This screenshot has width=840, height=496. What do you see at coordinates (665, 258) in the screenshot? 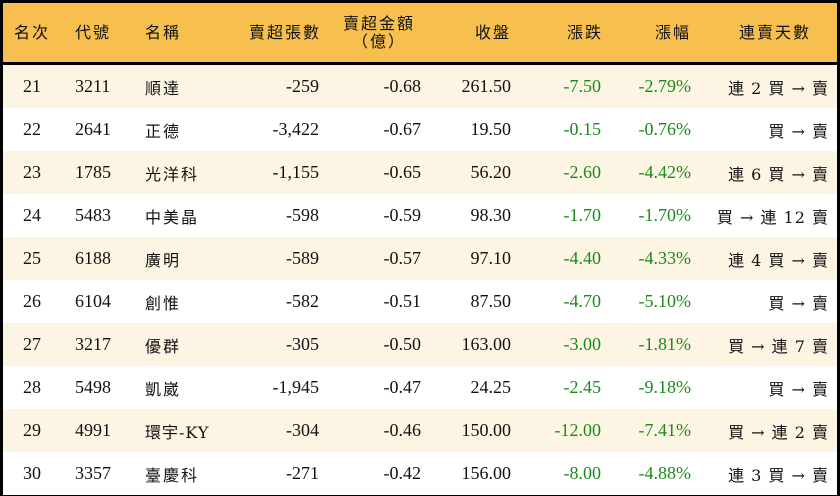
I see `change-pct-cell: -4.33%` at bounding box center [665, 258].